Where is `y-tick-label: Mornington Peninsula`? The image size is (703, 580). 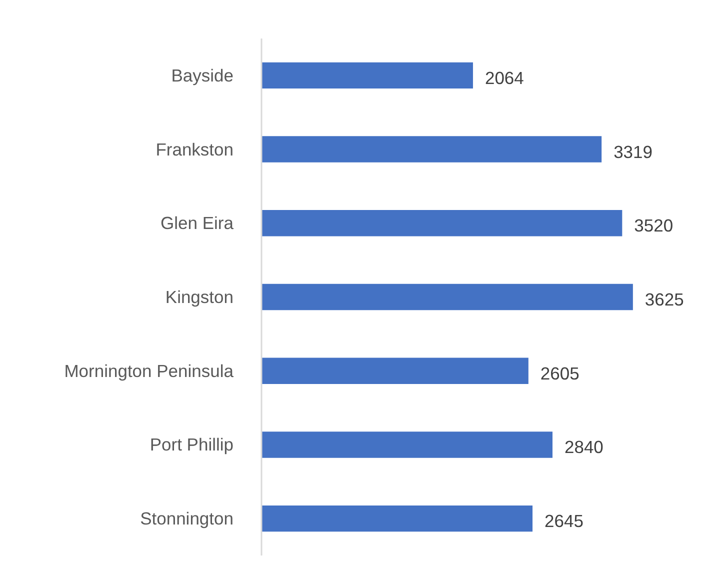
y-tick-label: Mornington Peninsula is located at coordinates (149, 370).